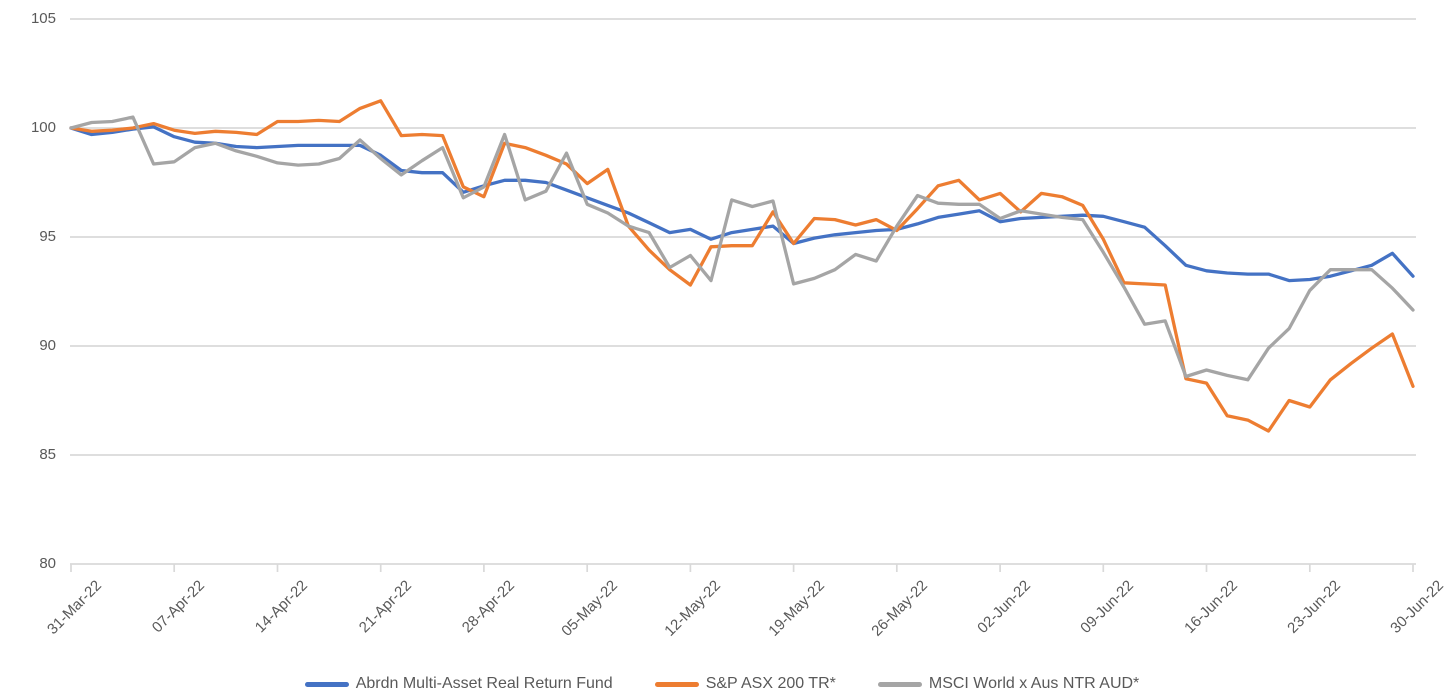  Describe the element at coordinates (43, 19) in the screenshot. I see `y-axis-label: 105` at that location.